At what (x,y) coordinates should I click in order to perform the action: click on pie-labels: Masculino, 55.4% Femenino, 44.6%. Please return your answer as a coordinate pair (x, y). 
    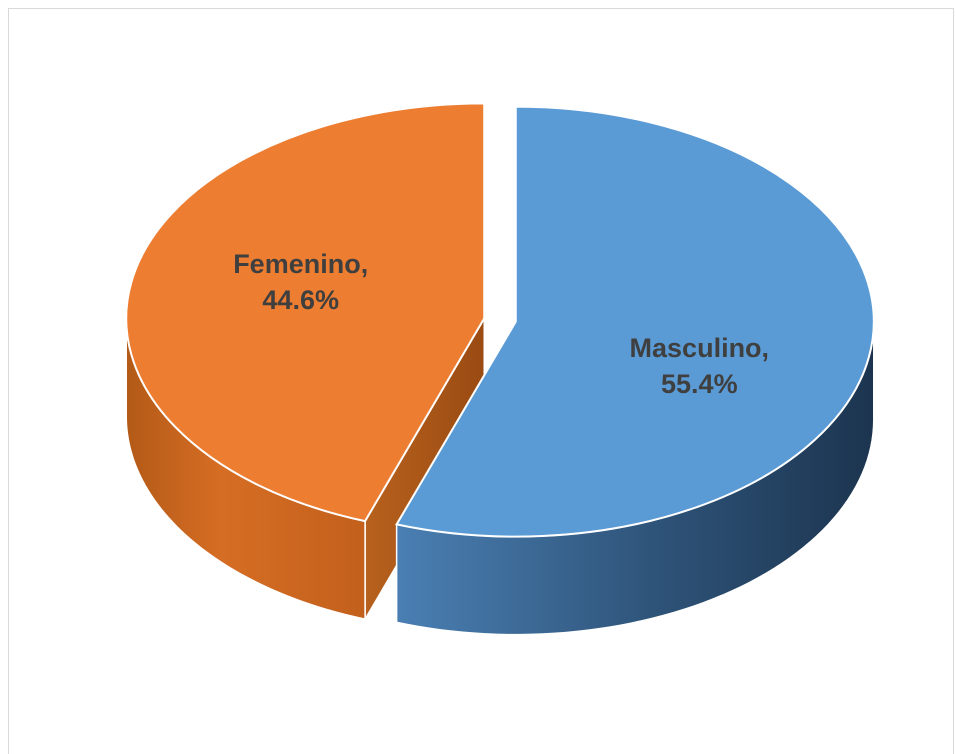
    Looking at the image, I should click on (501, 324).